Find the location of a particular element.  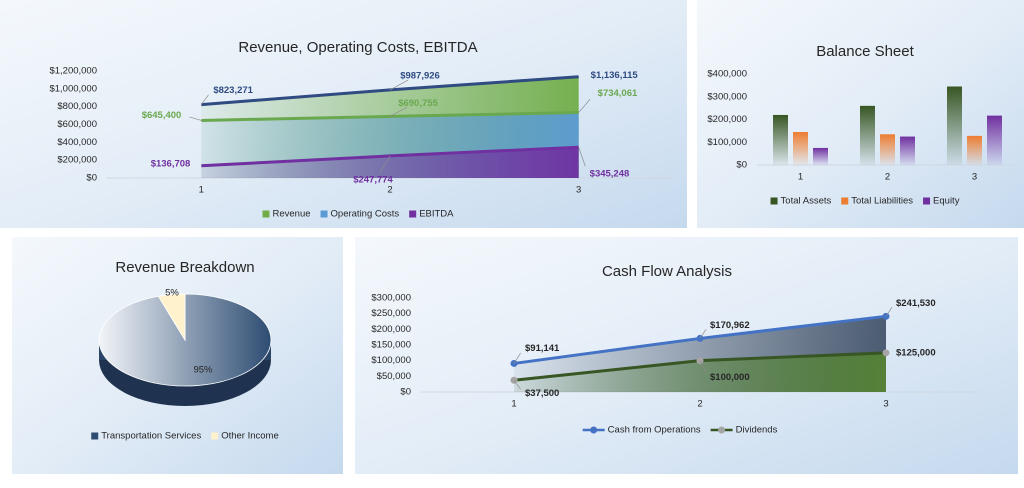

y-tick-label: $800,000 is located at coordinates (77, 106).